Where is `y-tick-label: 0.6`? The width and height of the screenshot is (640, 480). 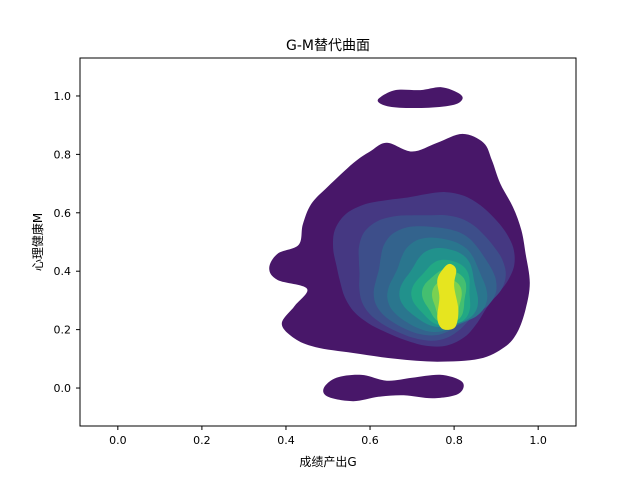
y-tick-label: 0.6 is located at coordinates (63, 213).